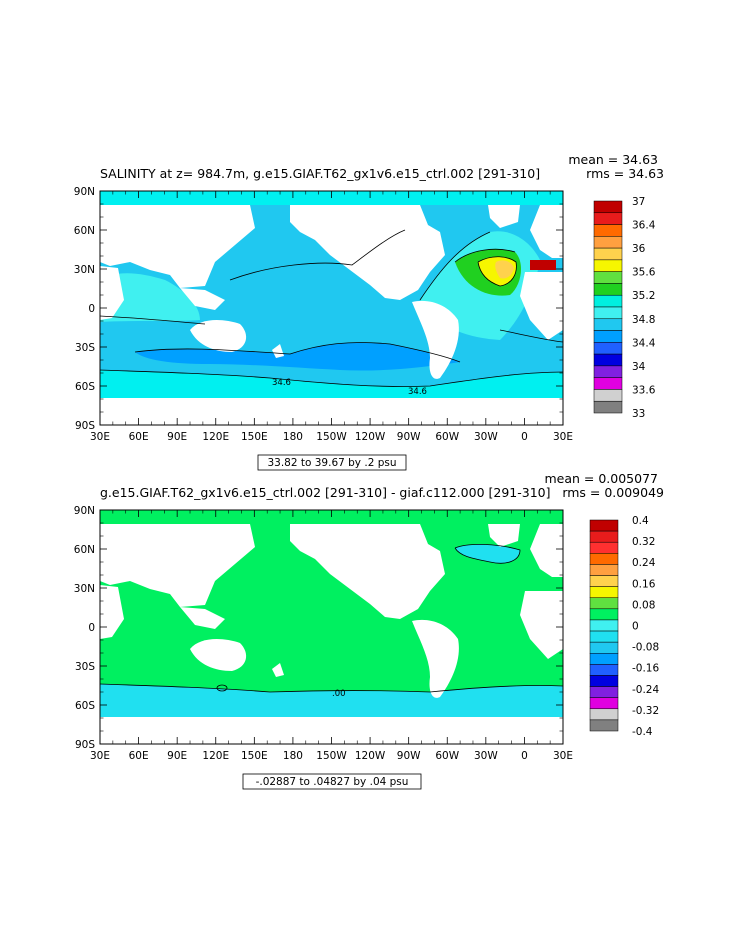  I want to click on mediterranean-outflow, so click(543, 265).